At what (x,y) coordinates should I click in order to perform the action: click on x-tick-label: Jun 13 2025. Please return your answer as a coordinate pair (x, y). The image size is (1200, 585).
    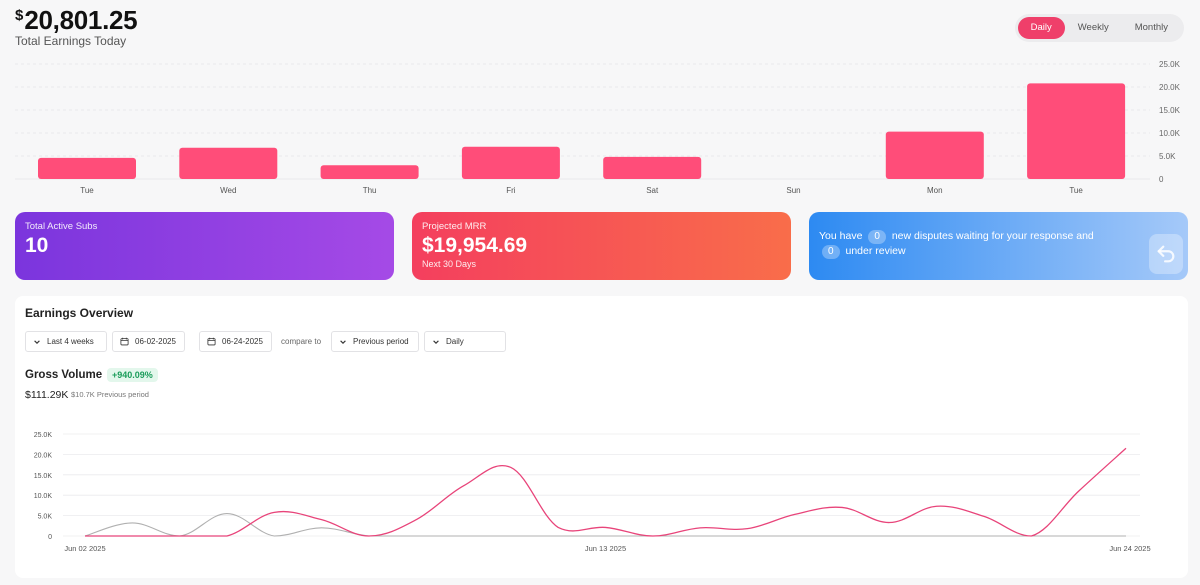
    Looking at the image, I should click on (605, 548).